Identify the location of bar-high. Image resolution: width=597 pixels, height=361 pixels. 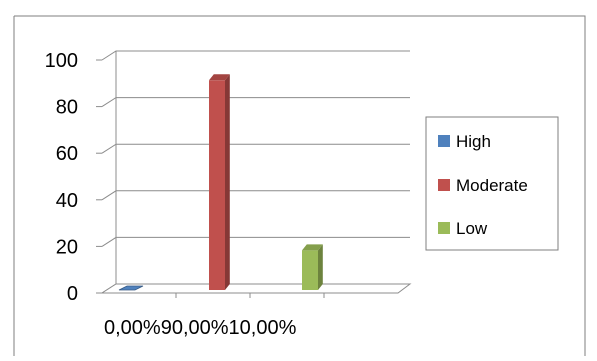
(131, 288).